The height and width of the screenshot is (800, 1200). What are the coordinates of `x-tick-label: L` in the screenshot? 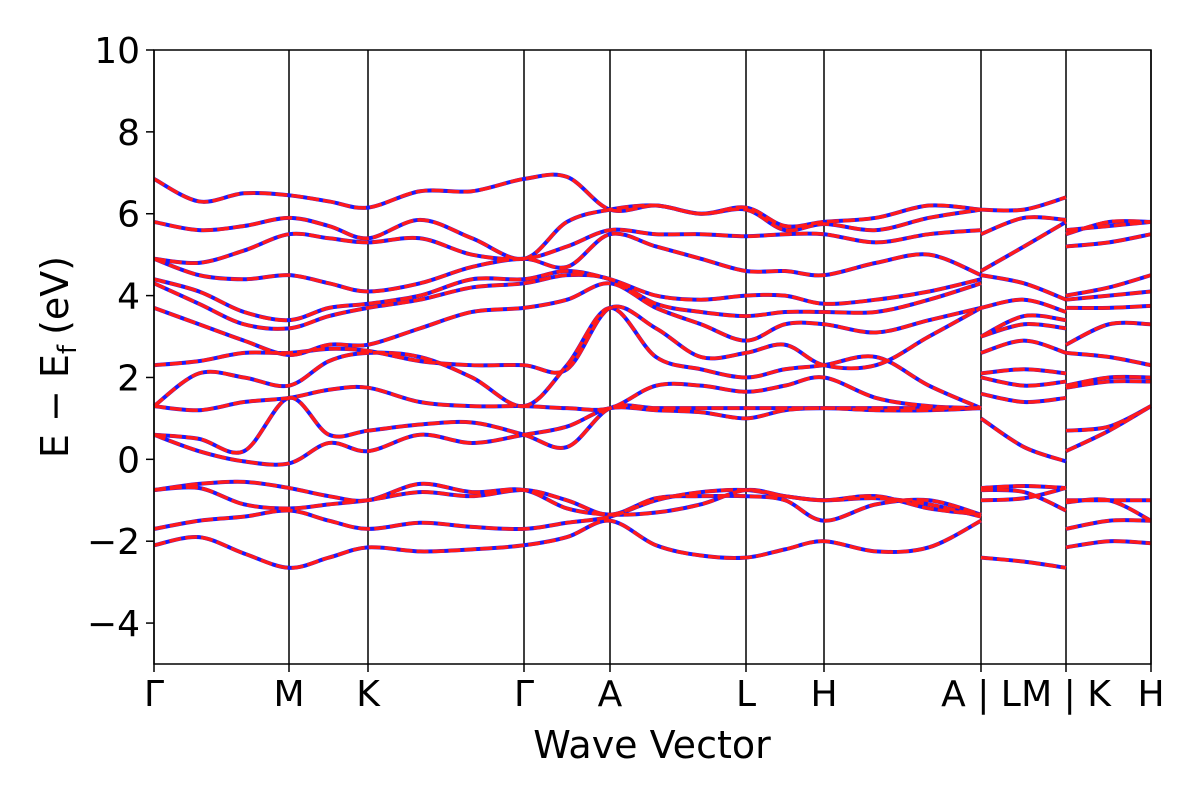 It's located at (746, 694).